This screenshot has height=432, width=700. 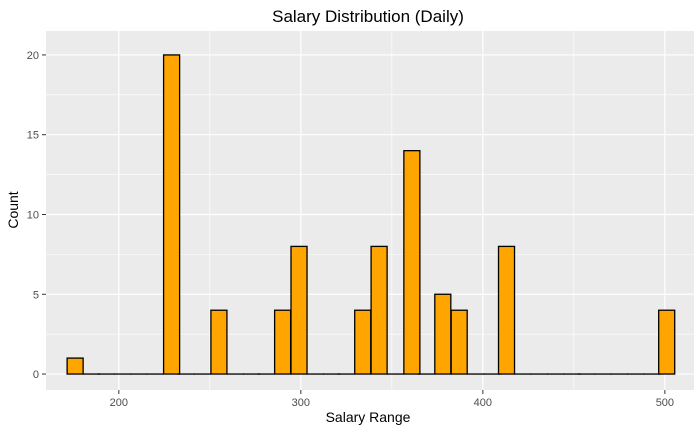 What do you see at coordinates (33, 136) in the screenshot?
I see `y-tick-label: 15` at bounding box center [33, 136].